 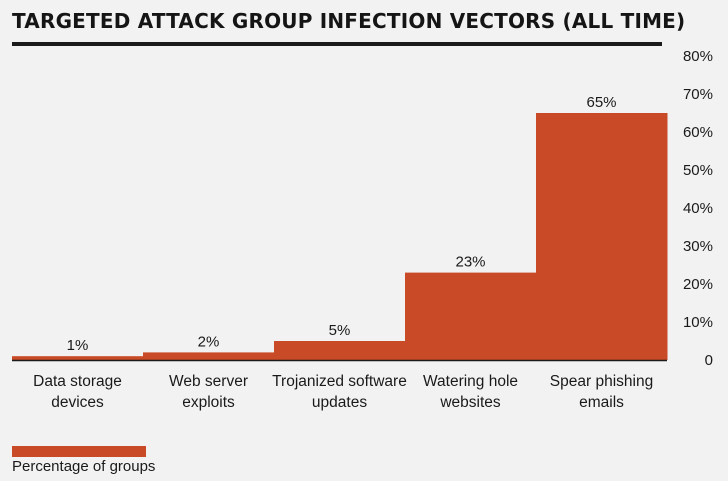 I want to click on data-label-0: 1%, so click(x=78, y=345).